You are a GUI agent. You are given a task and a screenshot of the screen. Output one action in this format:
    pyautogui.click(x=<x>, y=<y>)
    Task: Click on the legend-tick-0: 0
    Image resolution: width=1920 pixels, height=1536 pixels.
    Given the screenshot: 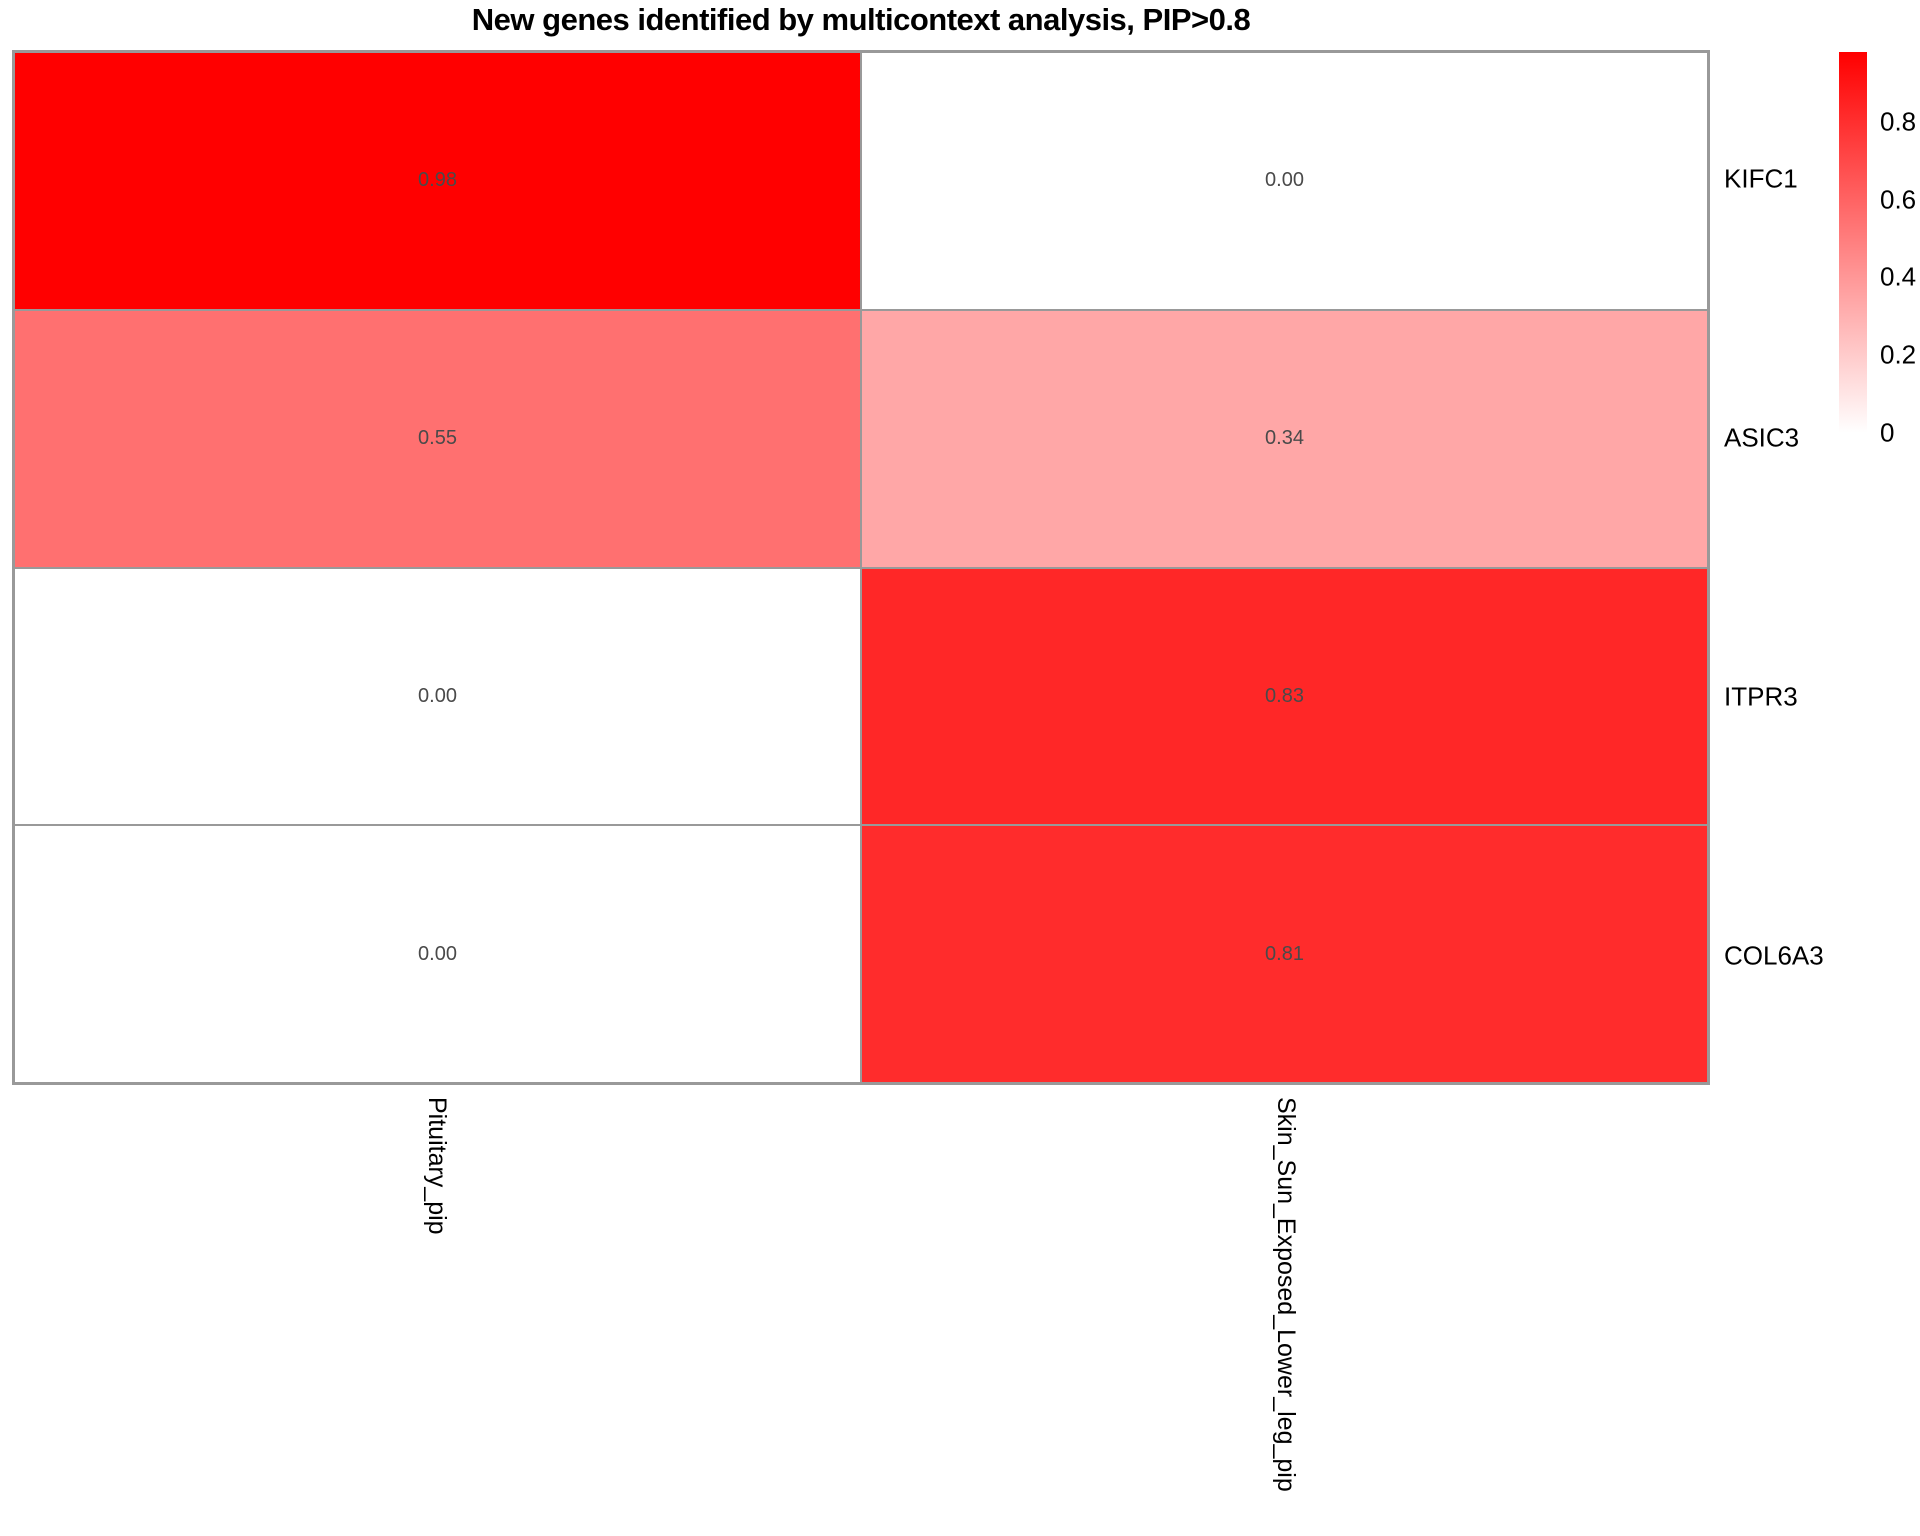 What is the action you would take?
    pyautogui.click(x=1887, y=432)
    